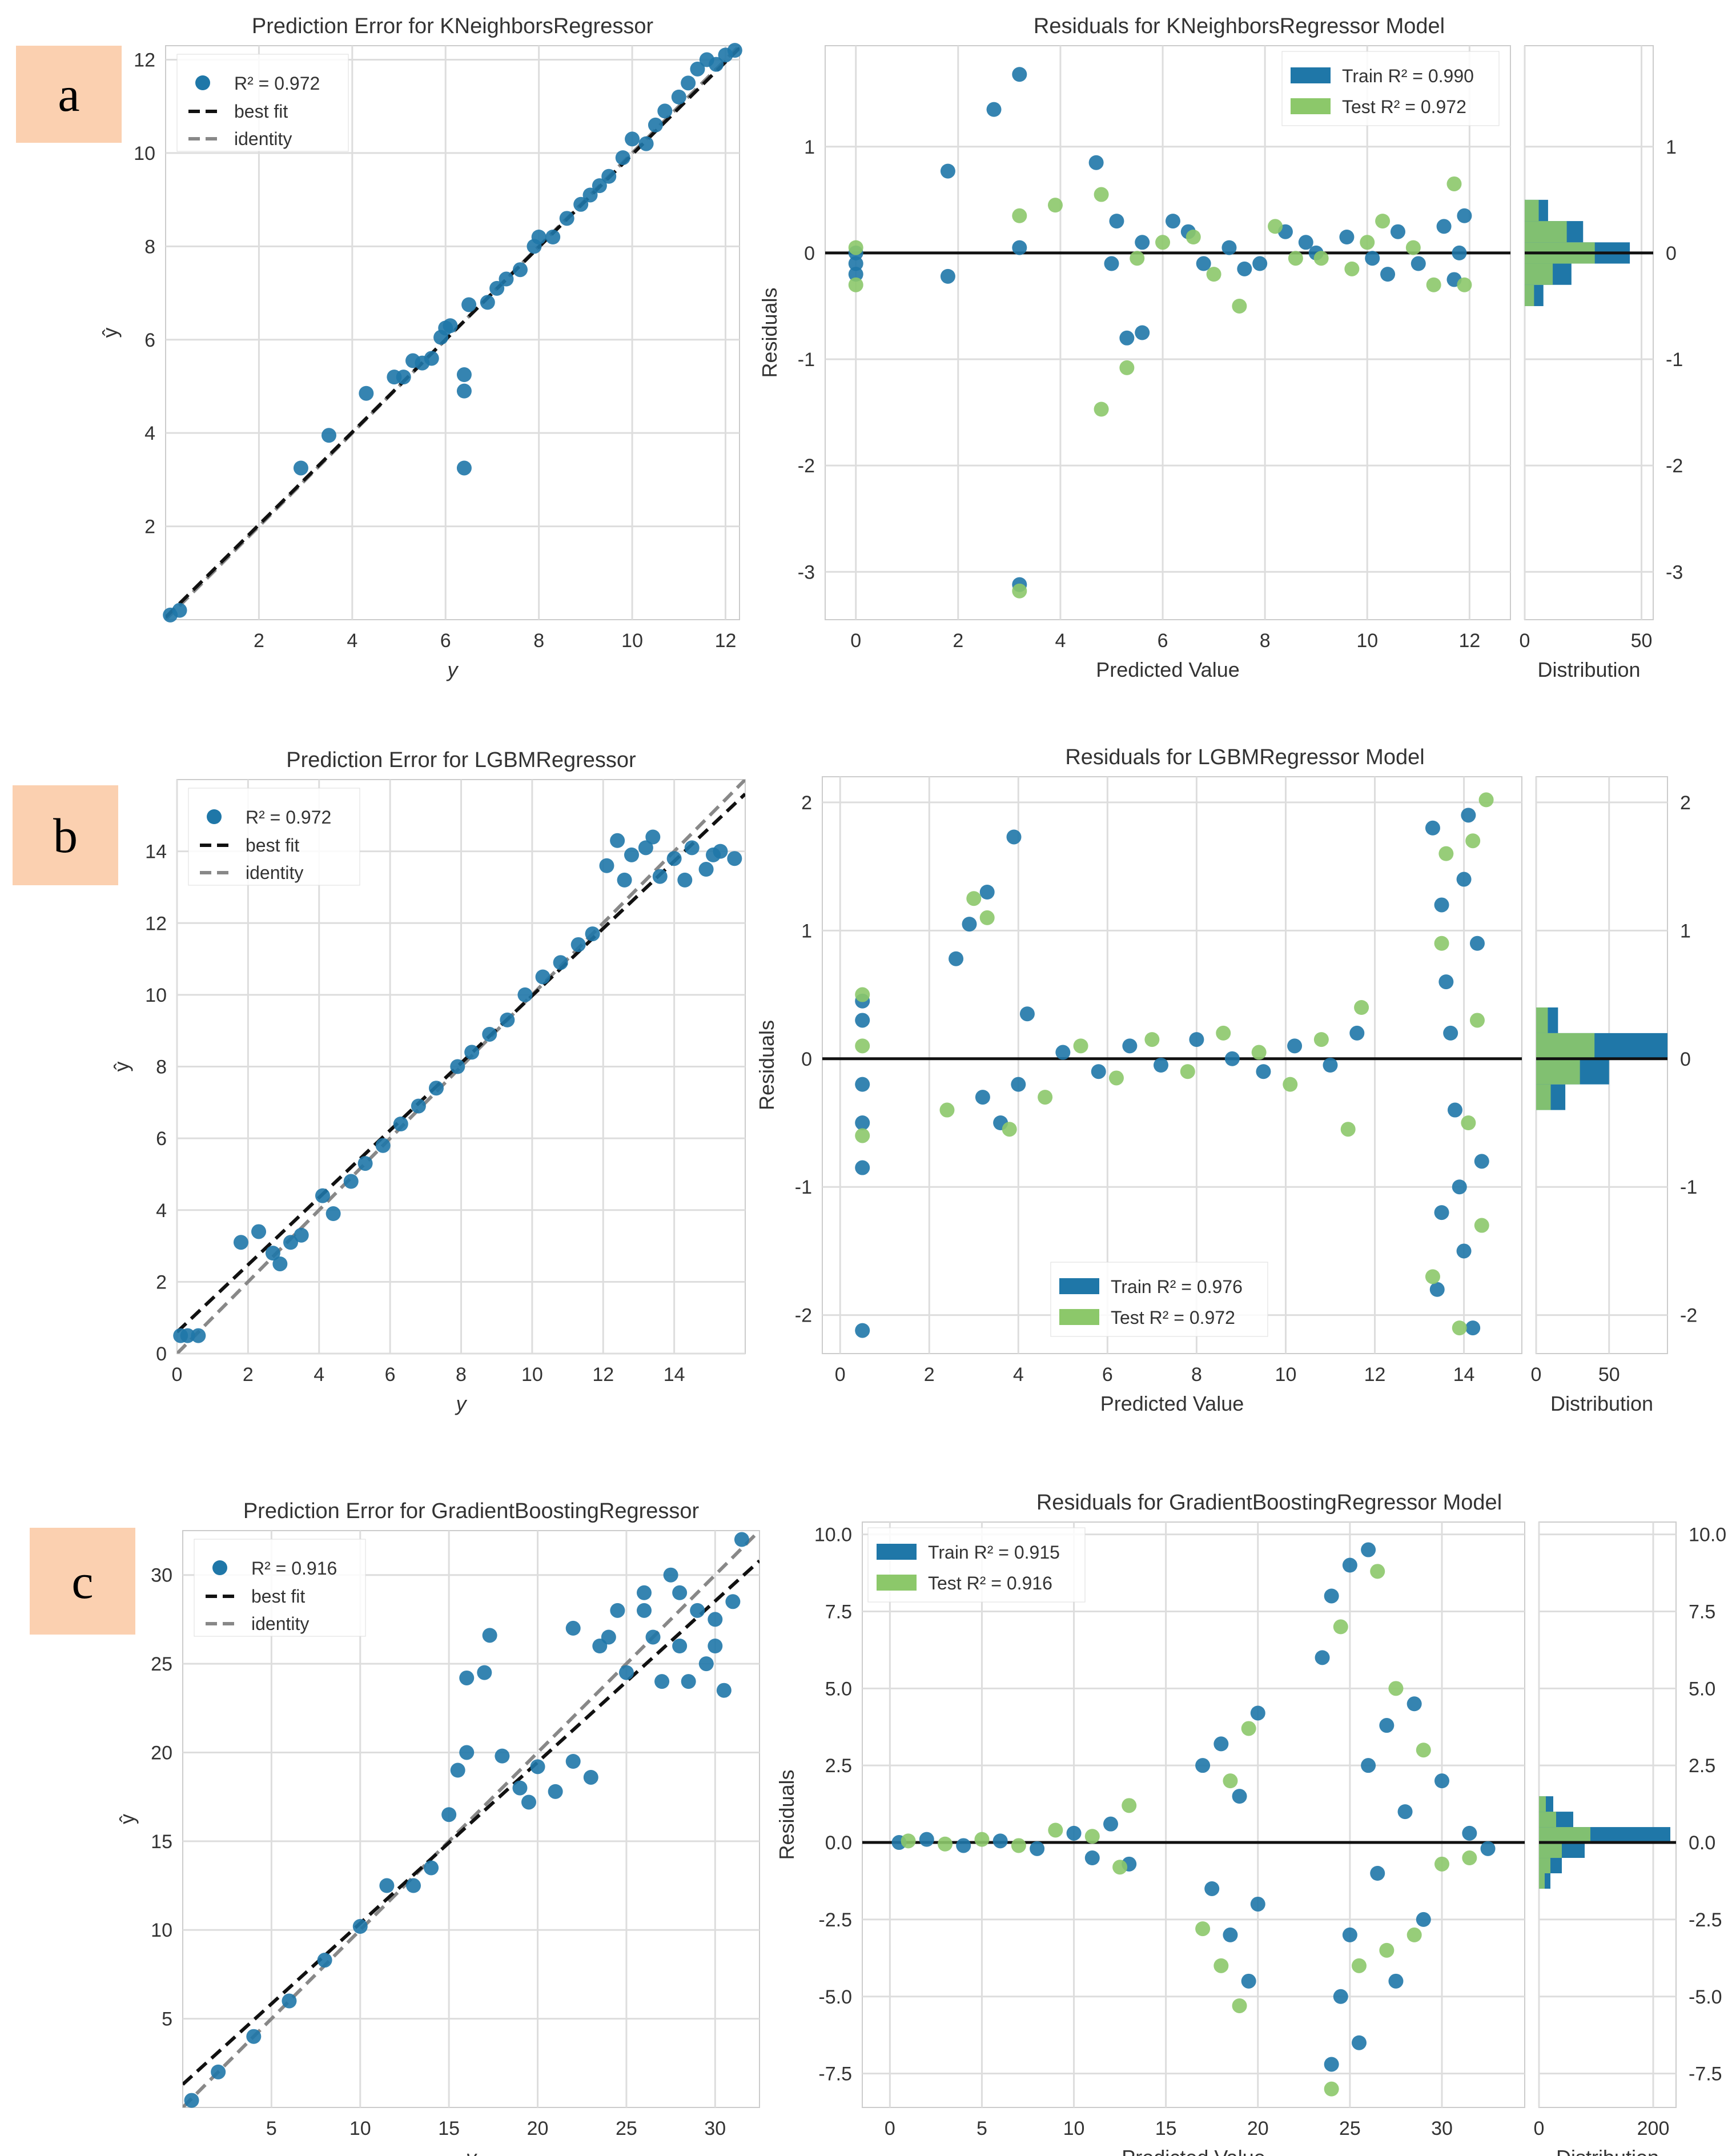  Describe the element at coordinates (161, 1067) in the screenshot. I see `y-tick-label: 8` at that location.